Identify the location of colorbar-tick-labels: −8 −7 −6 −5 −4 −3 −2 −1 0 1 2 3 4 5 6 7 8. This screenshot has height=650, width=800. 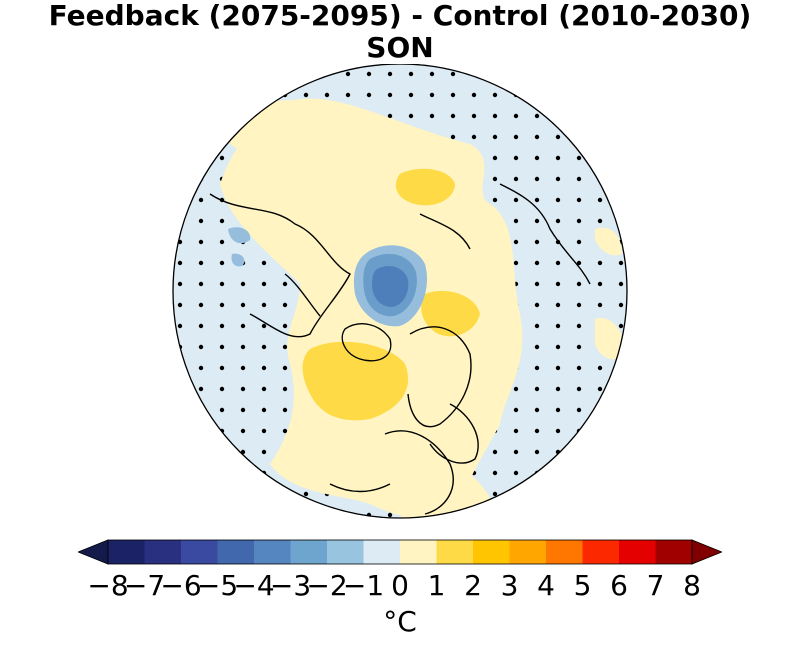
(400, 586).